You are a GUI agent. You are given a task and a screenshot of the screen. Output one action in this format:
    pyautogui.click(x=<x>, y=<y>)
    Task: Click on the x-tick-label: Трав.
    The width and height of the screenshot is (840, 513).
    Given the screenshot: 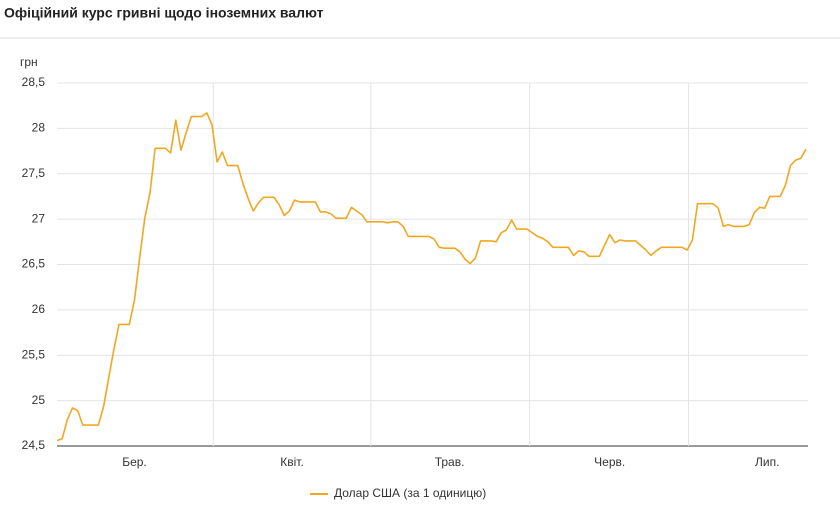 What is the action you would take?
    pyautogui.click(x=450, y=462)
    